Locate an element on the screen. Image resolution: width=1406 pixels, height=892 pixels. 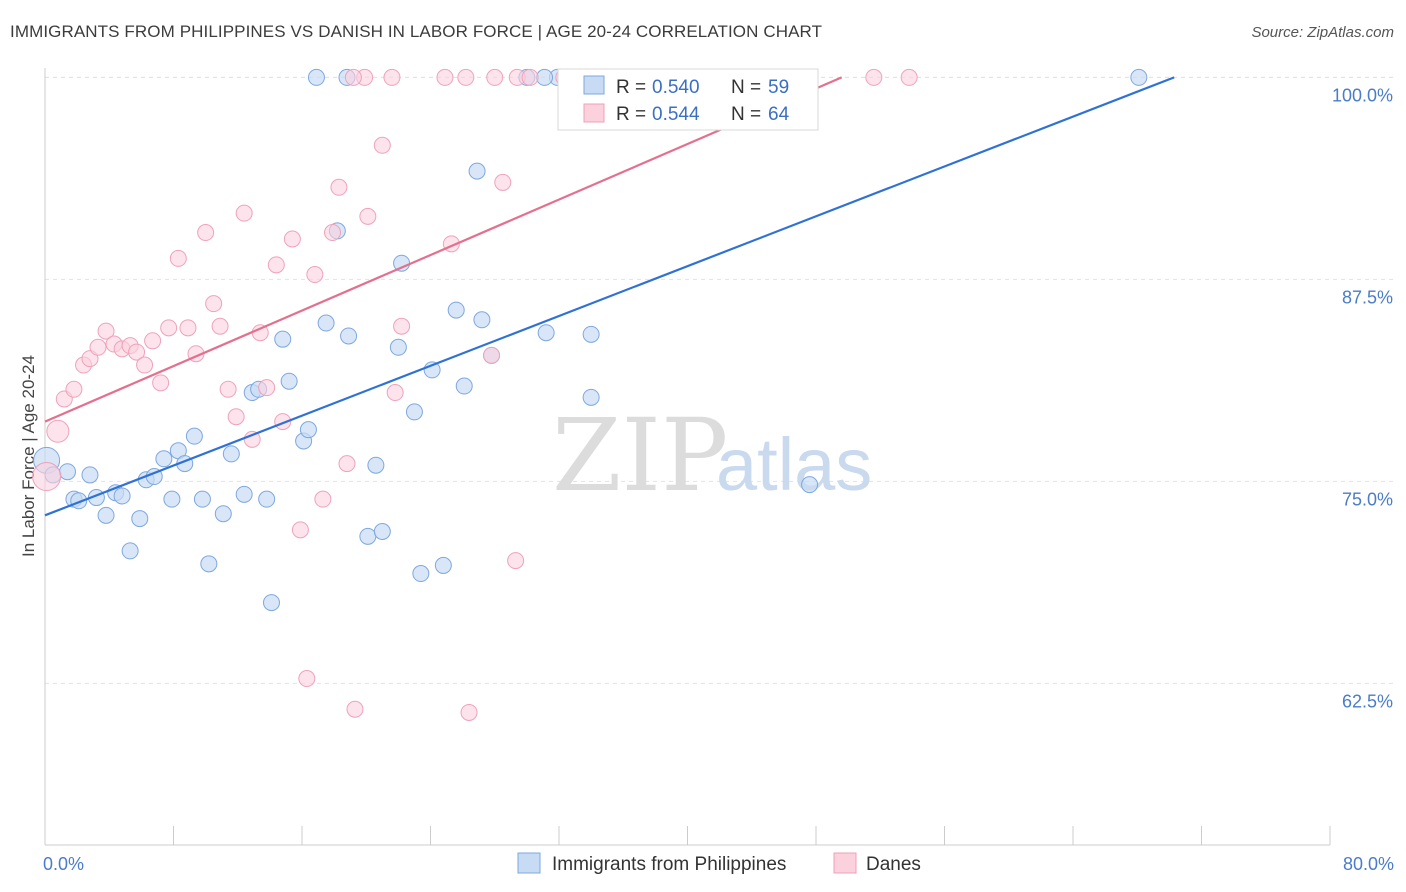
legend-n-value-2: 64 is located at coordinates (779, 114).